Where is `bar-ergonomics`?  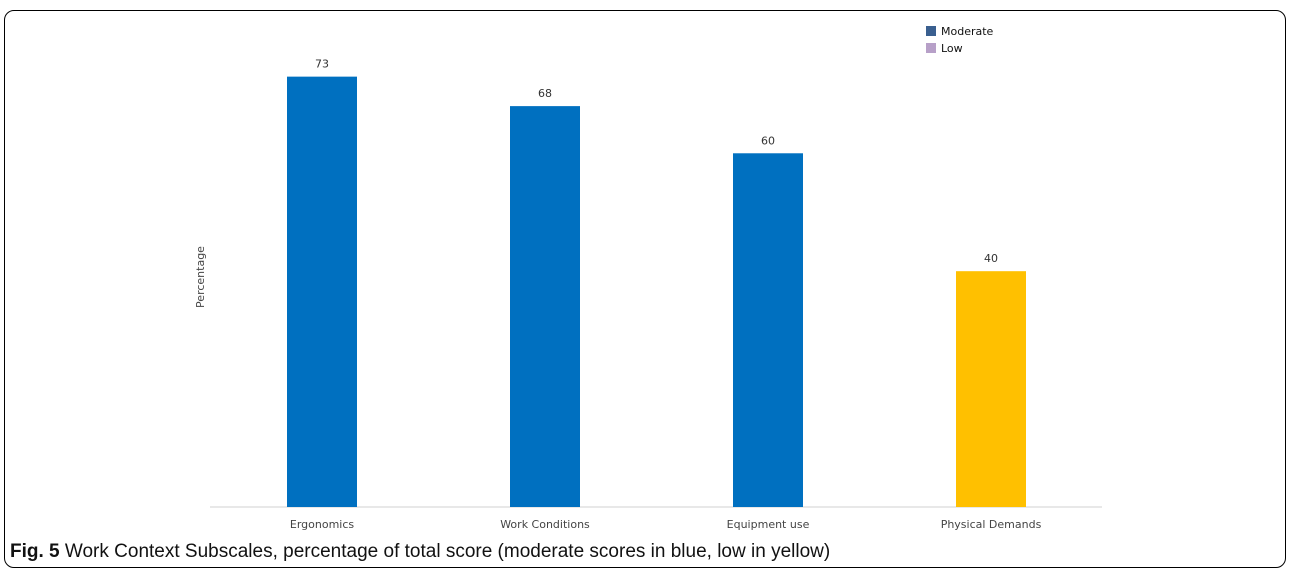 bar-ergonomics is located at coordinates (322, 292).